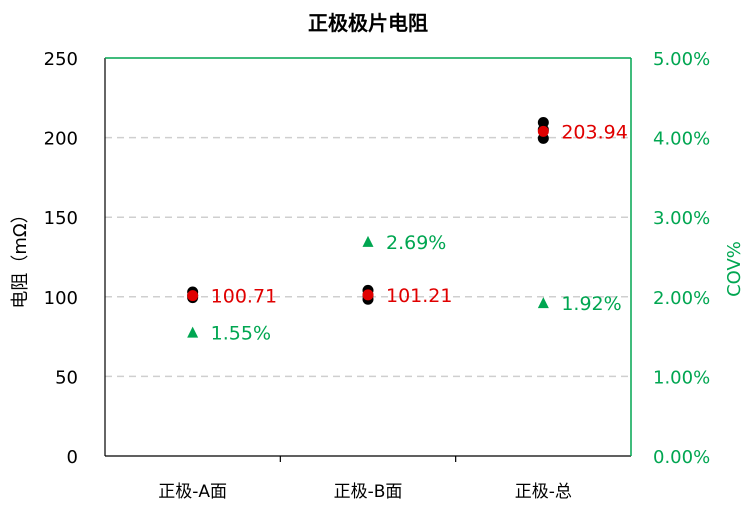  Describe the element at coordinates (244, 297) in the screenshot. I see `mean-data-label: 100.71` at that location.